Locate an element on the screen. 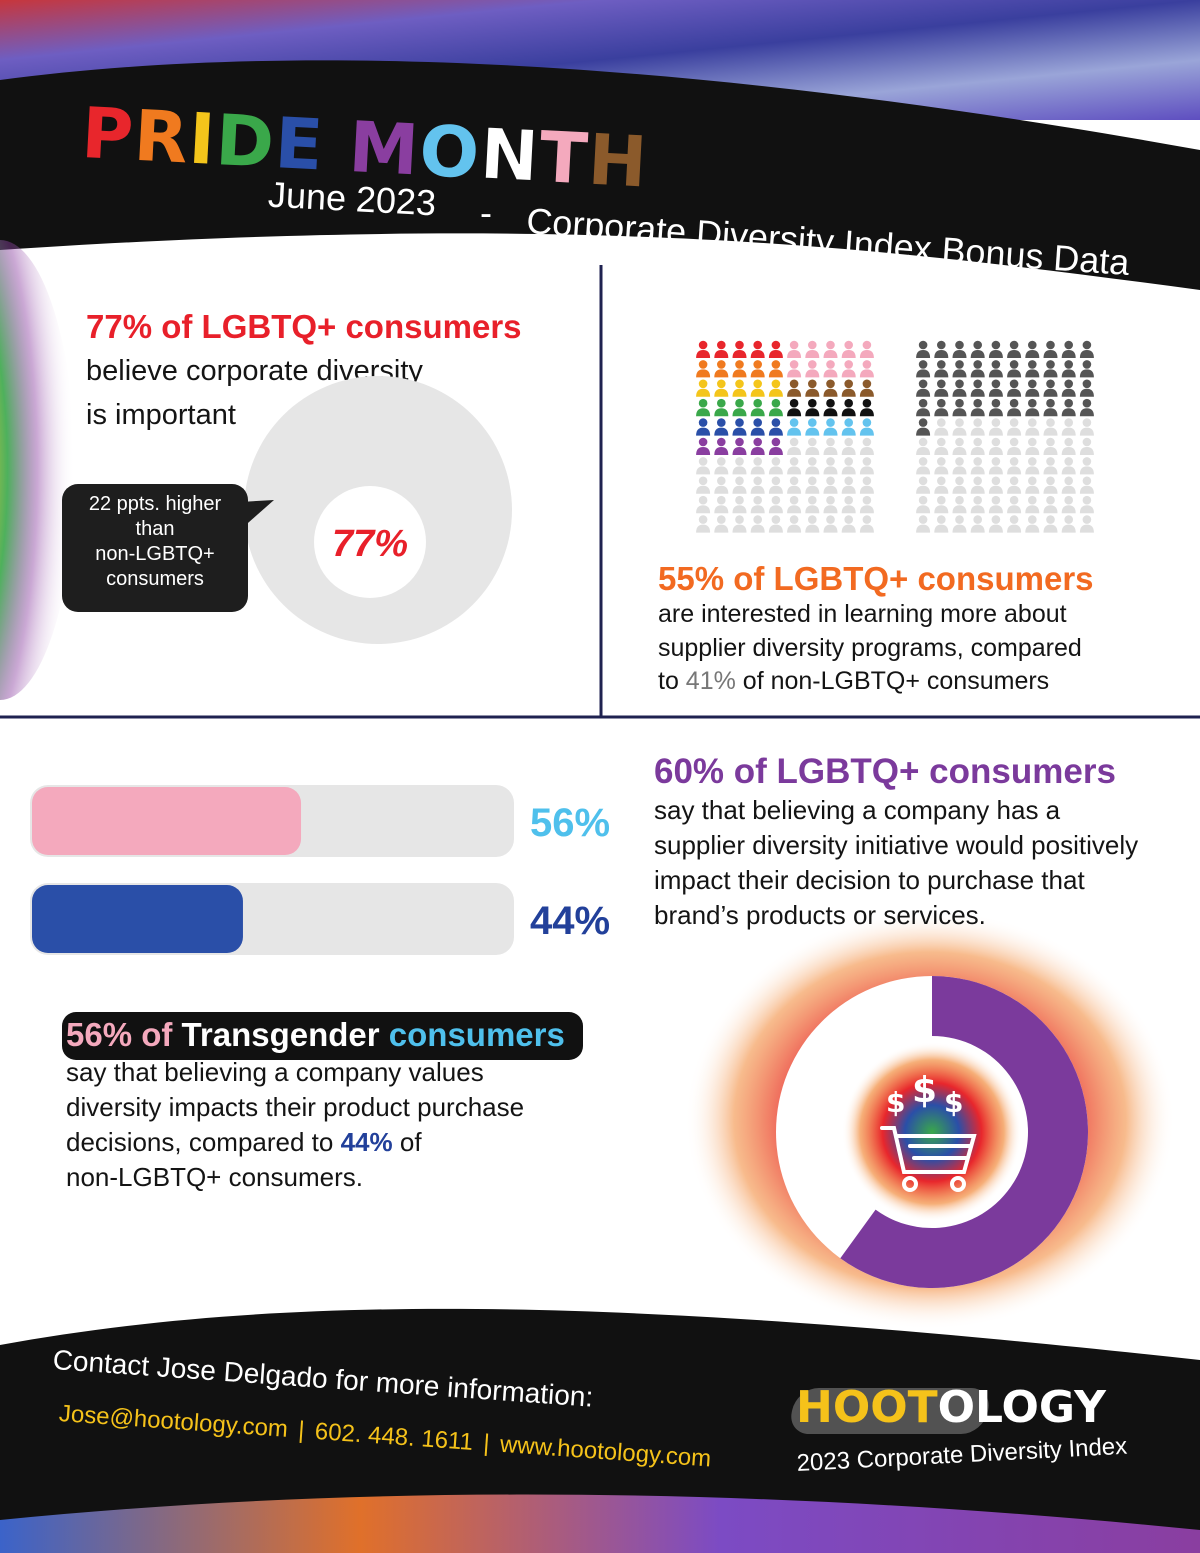 Image resolution: width=1200 pixels, height=1553 pixels. stat4-line3-pre: decisions, compared to is located at coordinates (203, 1142).